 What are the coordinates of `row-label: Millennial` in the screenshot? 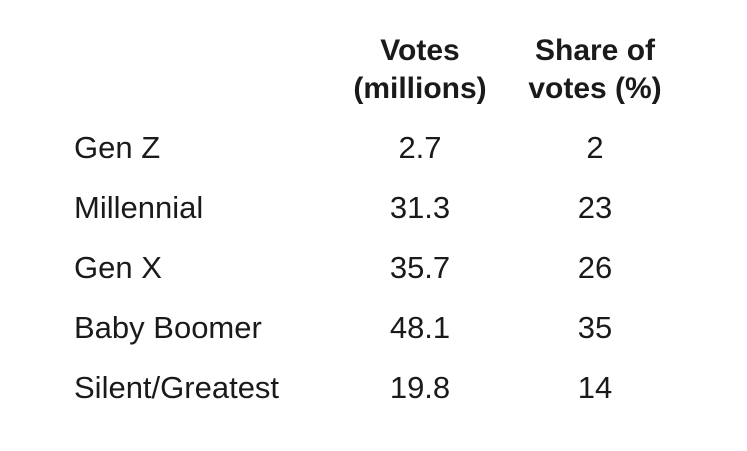 It's located at (139, 207).